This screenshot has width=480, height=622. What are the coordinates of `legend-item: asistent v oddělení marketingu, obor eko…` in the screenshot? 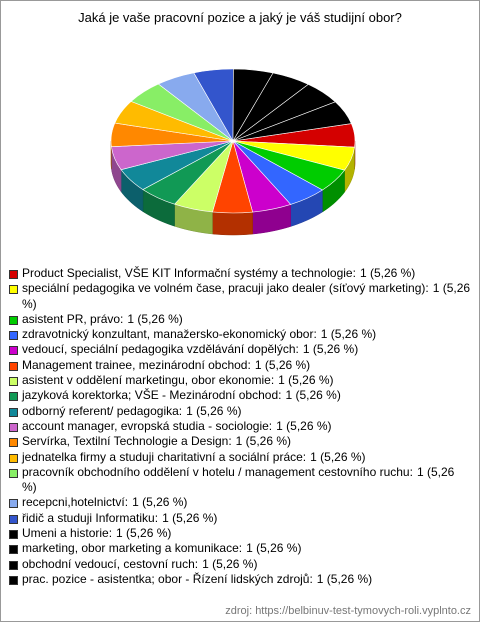 It's located at (240, 380).